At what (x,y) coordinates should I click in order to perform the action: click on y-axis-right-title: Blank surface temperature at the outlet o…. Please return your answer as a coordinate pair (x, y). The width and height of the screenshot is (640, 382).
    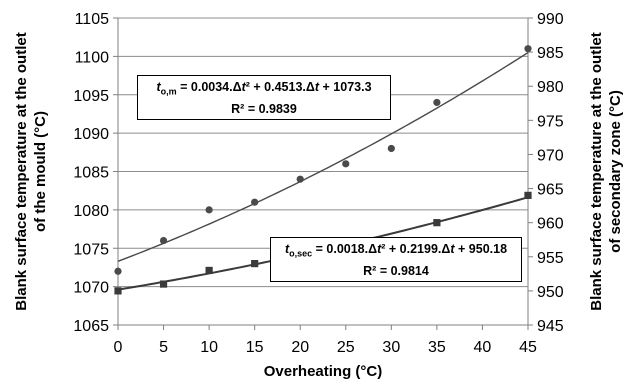
    Looking at the image, I should click on (606, 171).